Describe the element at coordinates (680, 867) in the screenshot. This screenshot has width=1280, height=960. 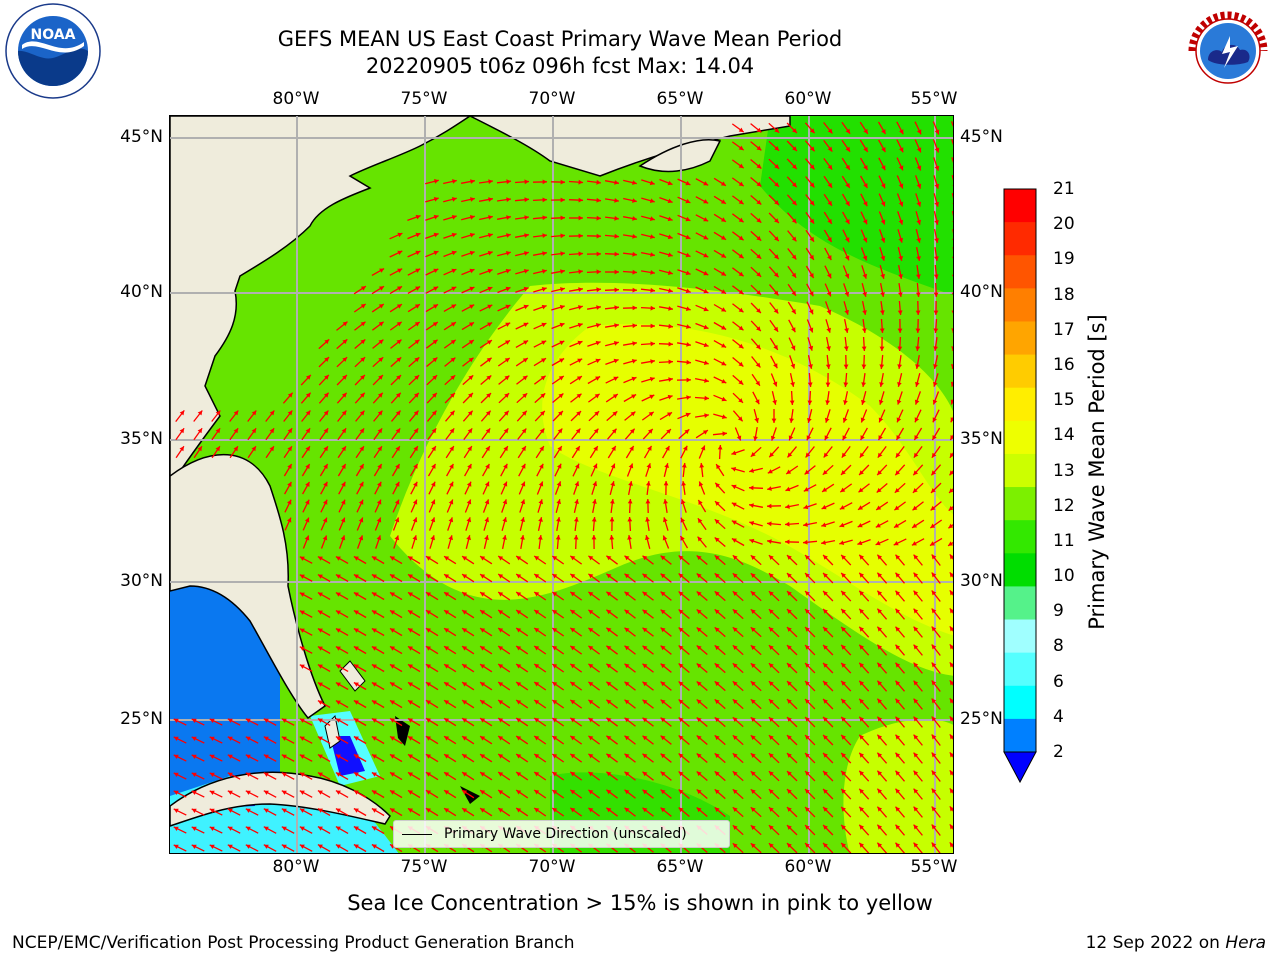
I see `lon-label-bottom: 65°W` at that location.